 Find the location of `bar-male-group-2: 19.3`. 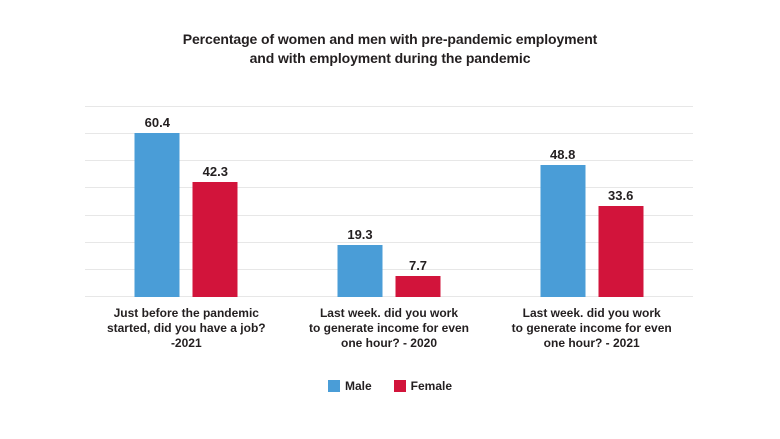

bar-male-group-2: 19.3 is located at coordinates (360, 262).